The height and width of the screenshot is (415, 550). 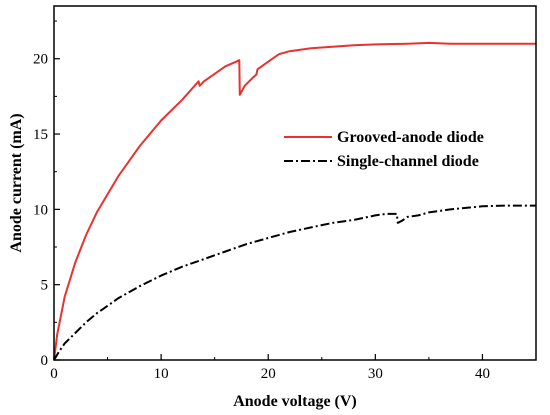 What do you see at coordinates (384, 149) in the screenshot?
I see `legend: Grooved-anode diode Single-channel diode` at bounding box center [384, 149].